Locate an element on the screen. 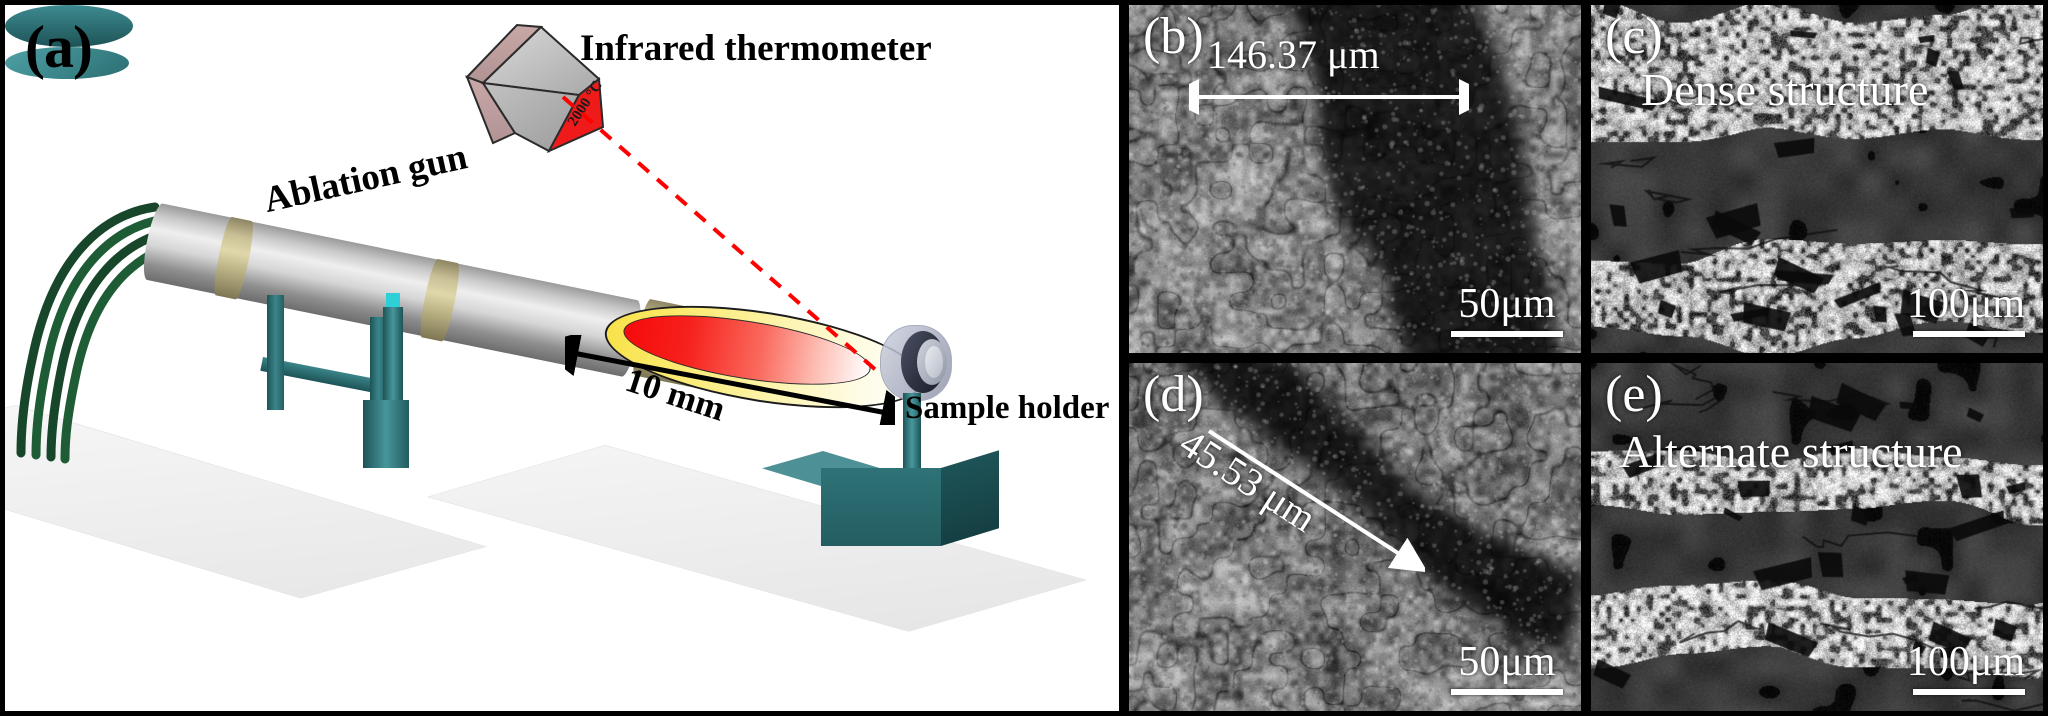 The width and height of the screenshot is (2048, 716). infrared-thermometer-label: Infrared thermometer is located at coordinates (756, 48).